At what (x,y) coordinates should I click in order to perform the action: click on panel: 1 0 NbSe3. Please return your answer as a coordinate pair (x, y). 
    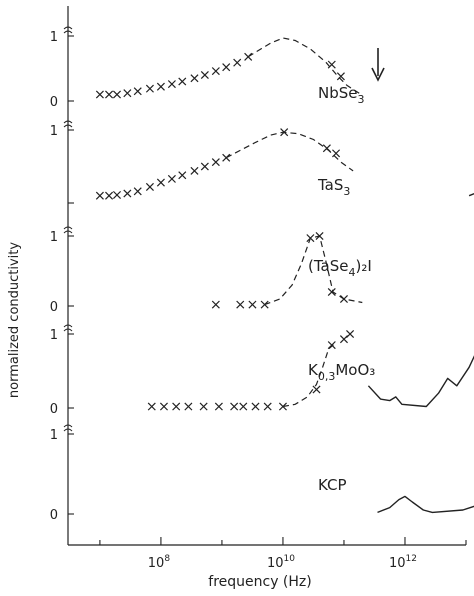
    Looking at the image, I should click on (207, 68).